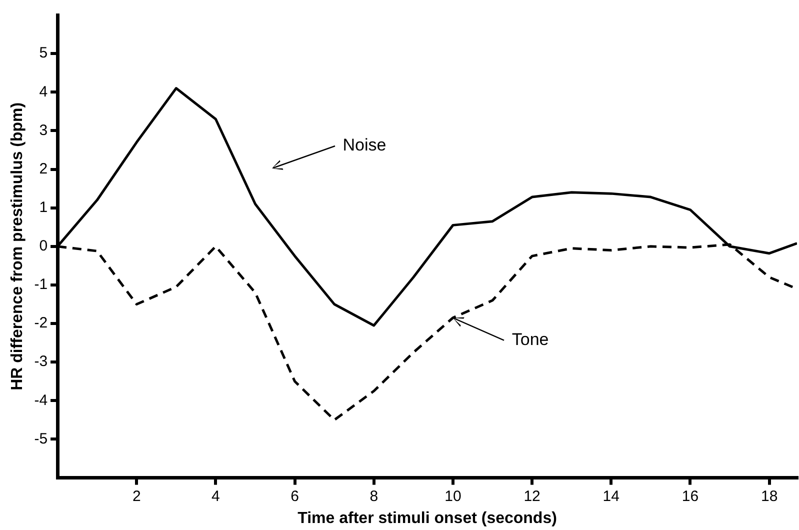  I want to click on y-axis-title: HR difference from prestimulus (bpm), so click(17, 246).